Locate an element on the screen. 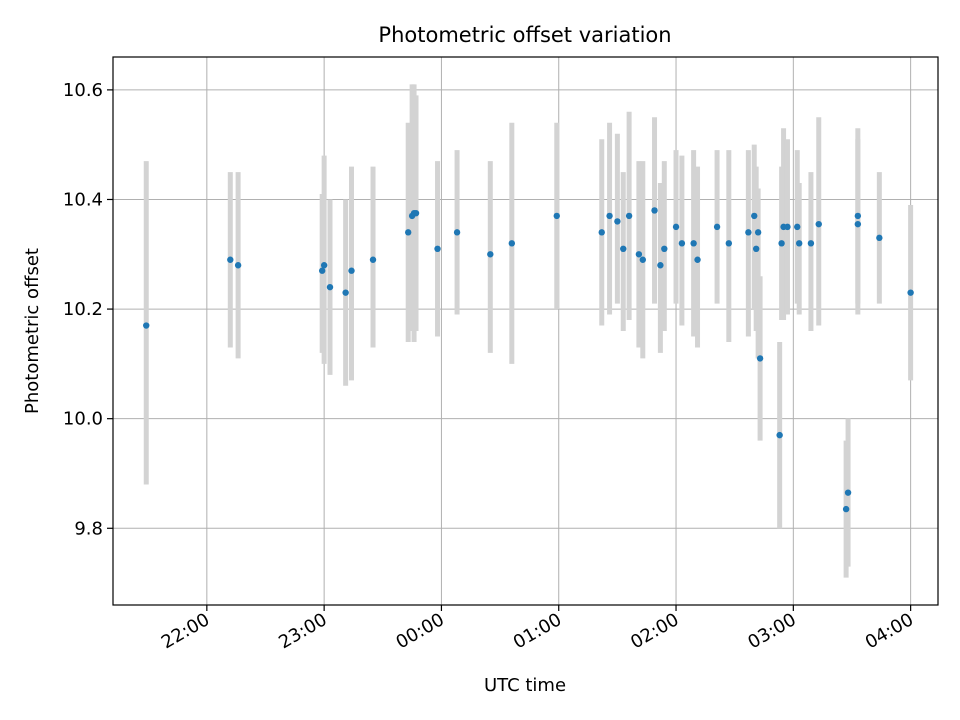 The image size is (960, 720). y-tick-label: 9.8 is located at coordinates (88, 528).